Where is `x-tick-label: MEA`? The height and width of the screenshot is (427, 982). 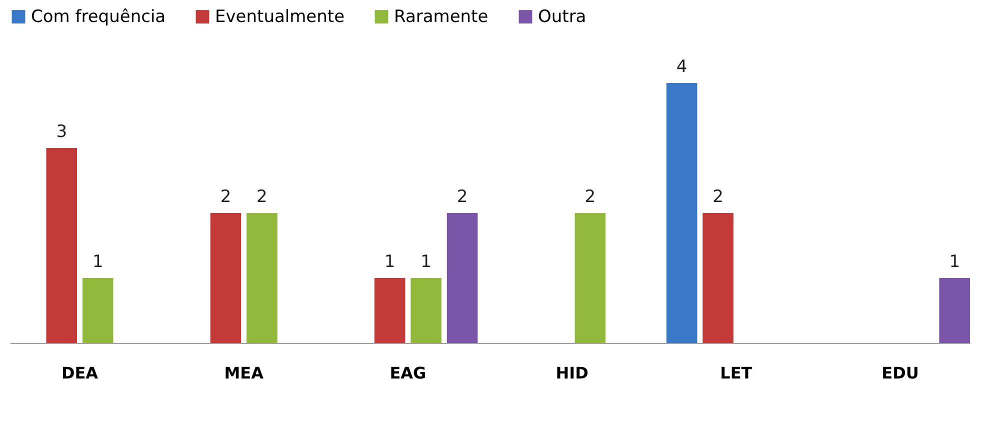
x-tick-label: MEA is located at coordinates (244, 373).